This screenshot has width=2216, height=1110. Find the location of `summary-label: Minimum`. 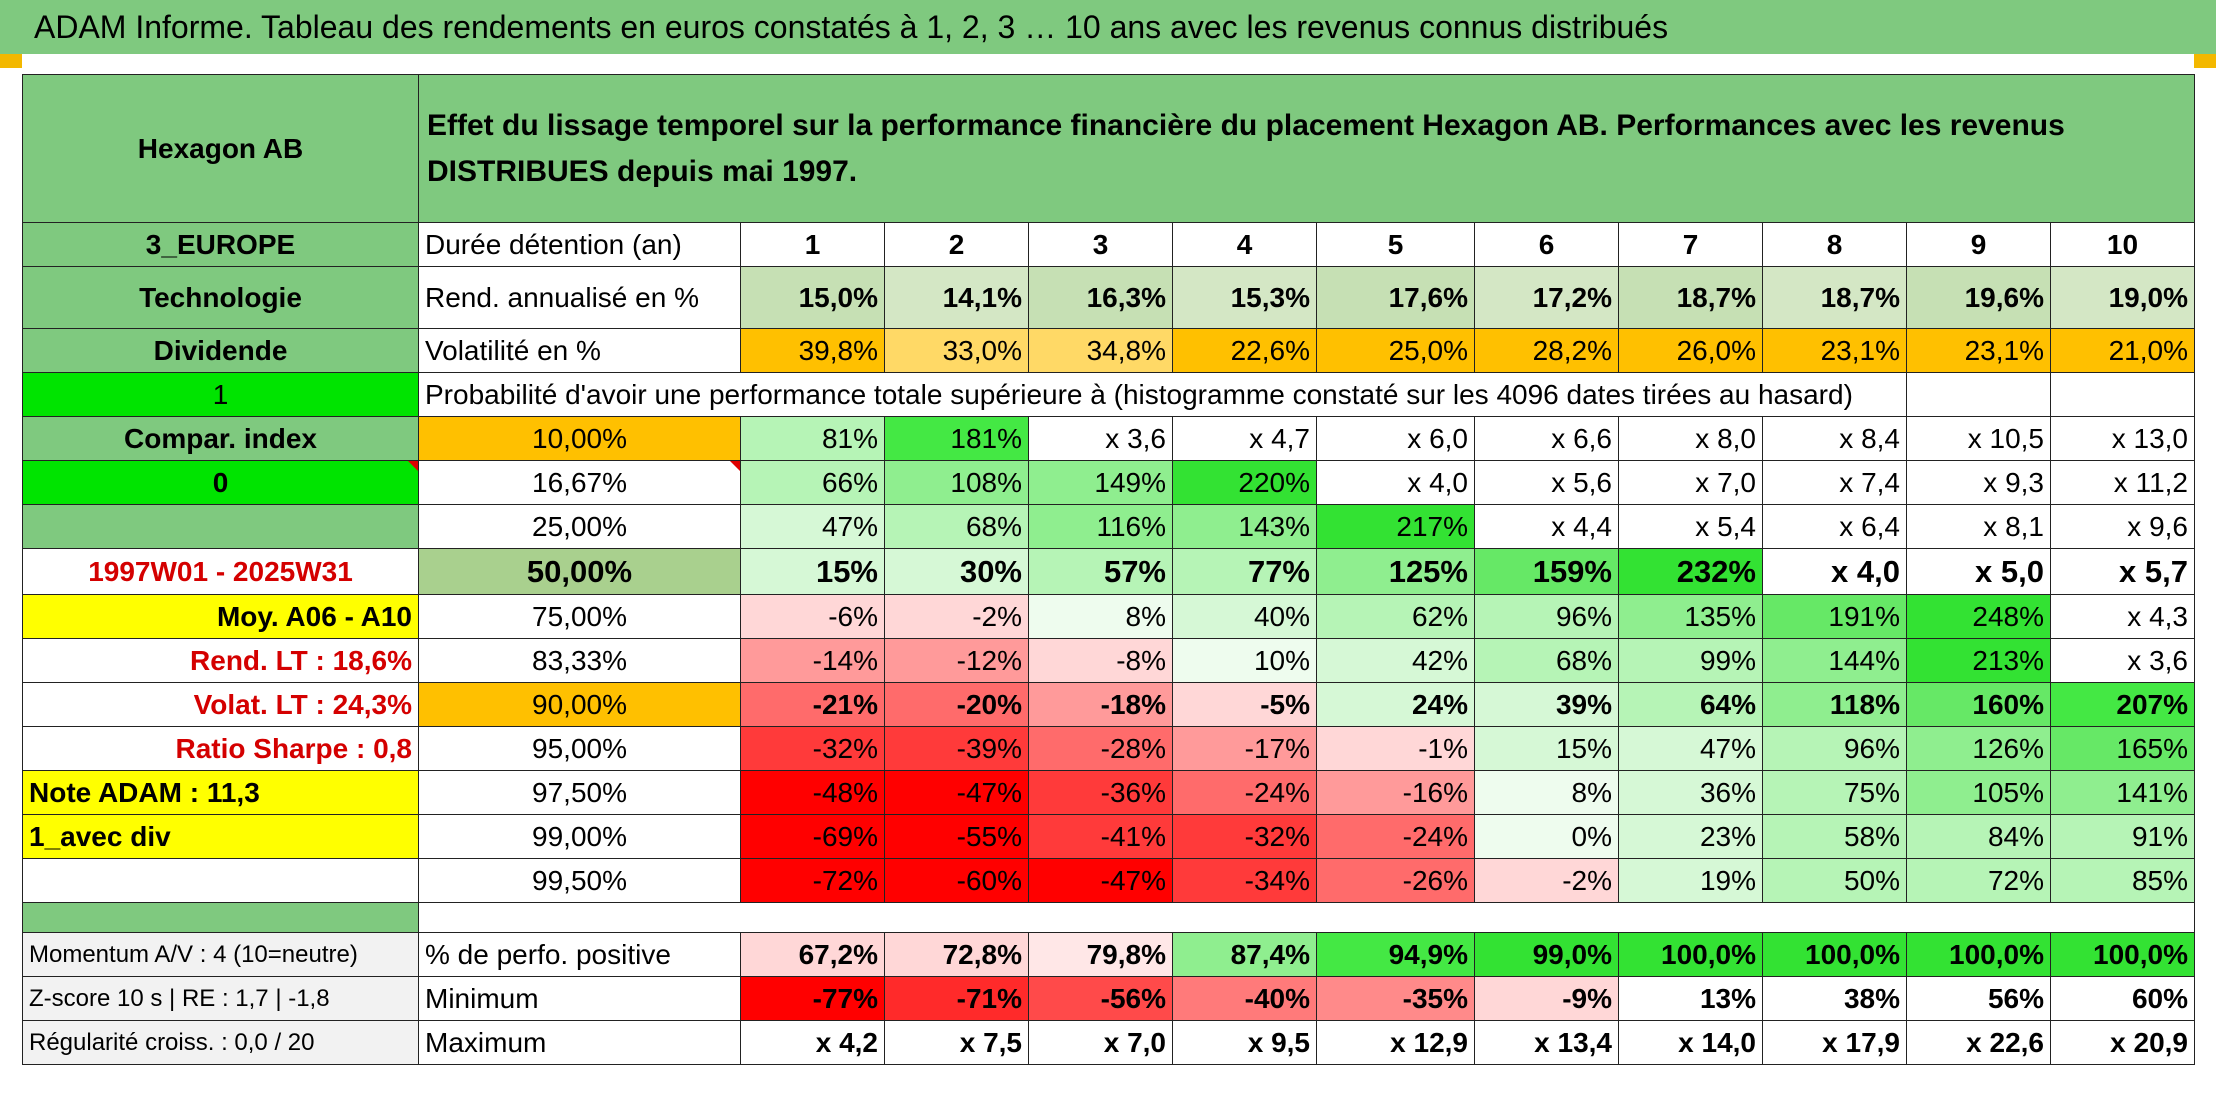

summary-label: Minimum is located at coordinates (579, 998).